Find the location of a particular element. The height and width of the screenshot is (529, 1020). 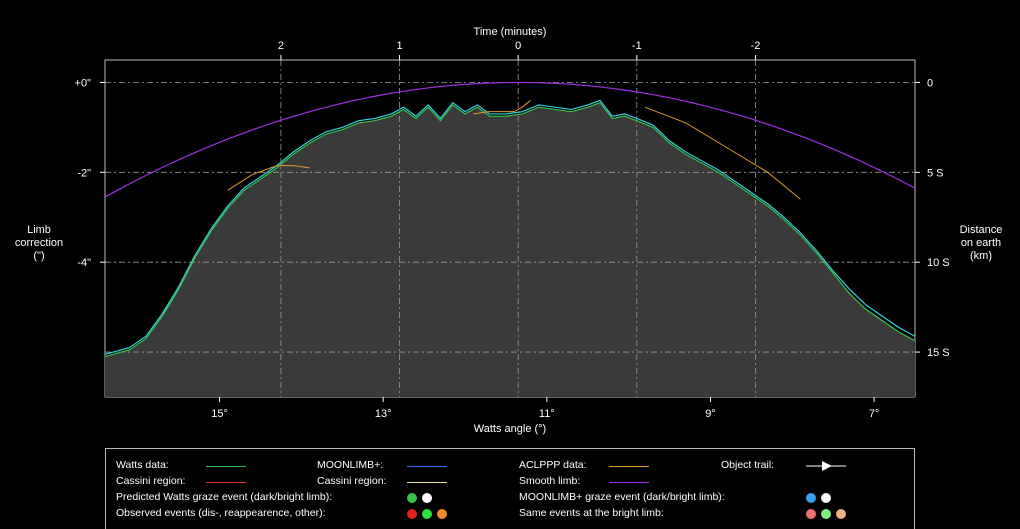

bright-reappear-dot is located at coordinates (826, 514).